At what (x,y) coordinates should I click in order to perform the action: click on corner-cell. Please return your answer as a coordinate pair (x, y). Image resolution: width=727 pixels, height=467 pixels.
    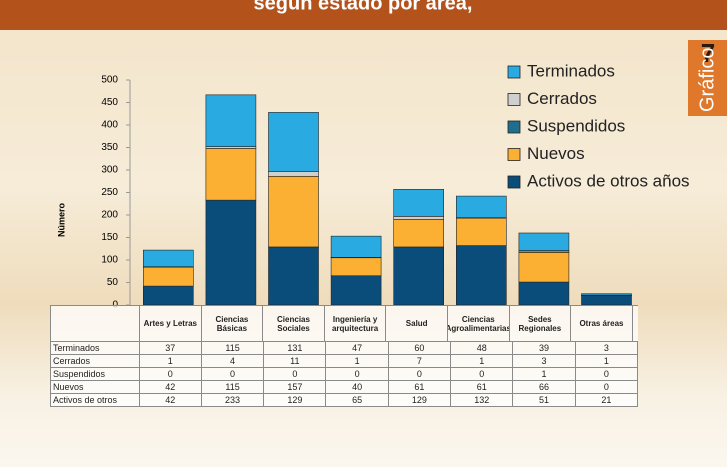
    Looking at the image, I should click on (95, 323).